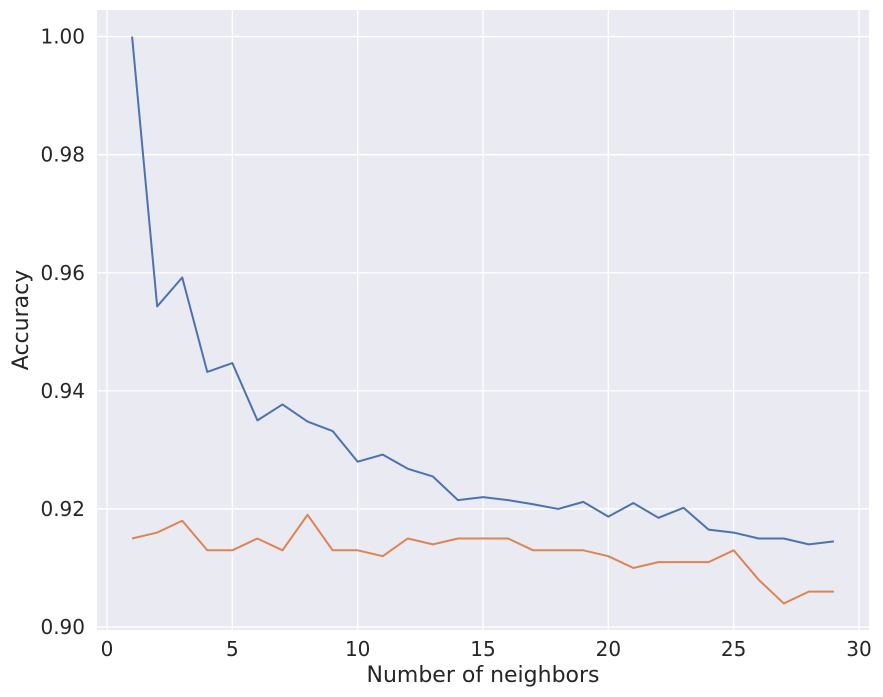  What do you see at coordinates (62, 509) in the screenshot?
I see `y-tick-label: 0.92` at bounding box center [62, 509].